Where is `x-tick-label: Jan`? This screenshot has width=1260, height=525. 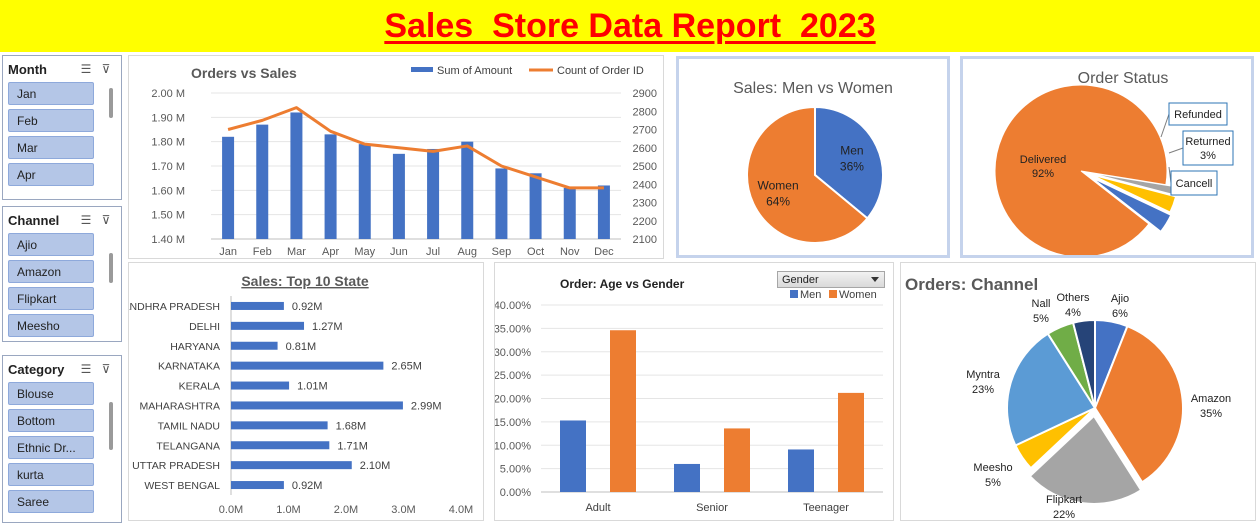
x-tick-label: Jan is located at coordinates (228, 252).